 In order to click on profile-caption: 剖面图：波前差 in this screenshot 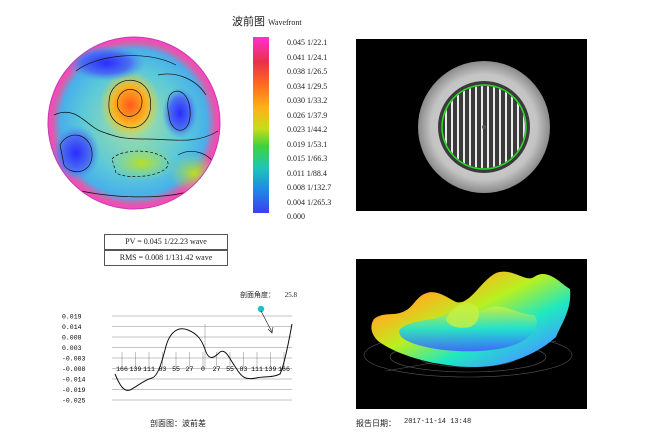, I will do `click(178, 423)`.